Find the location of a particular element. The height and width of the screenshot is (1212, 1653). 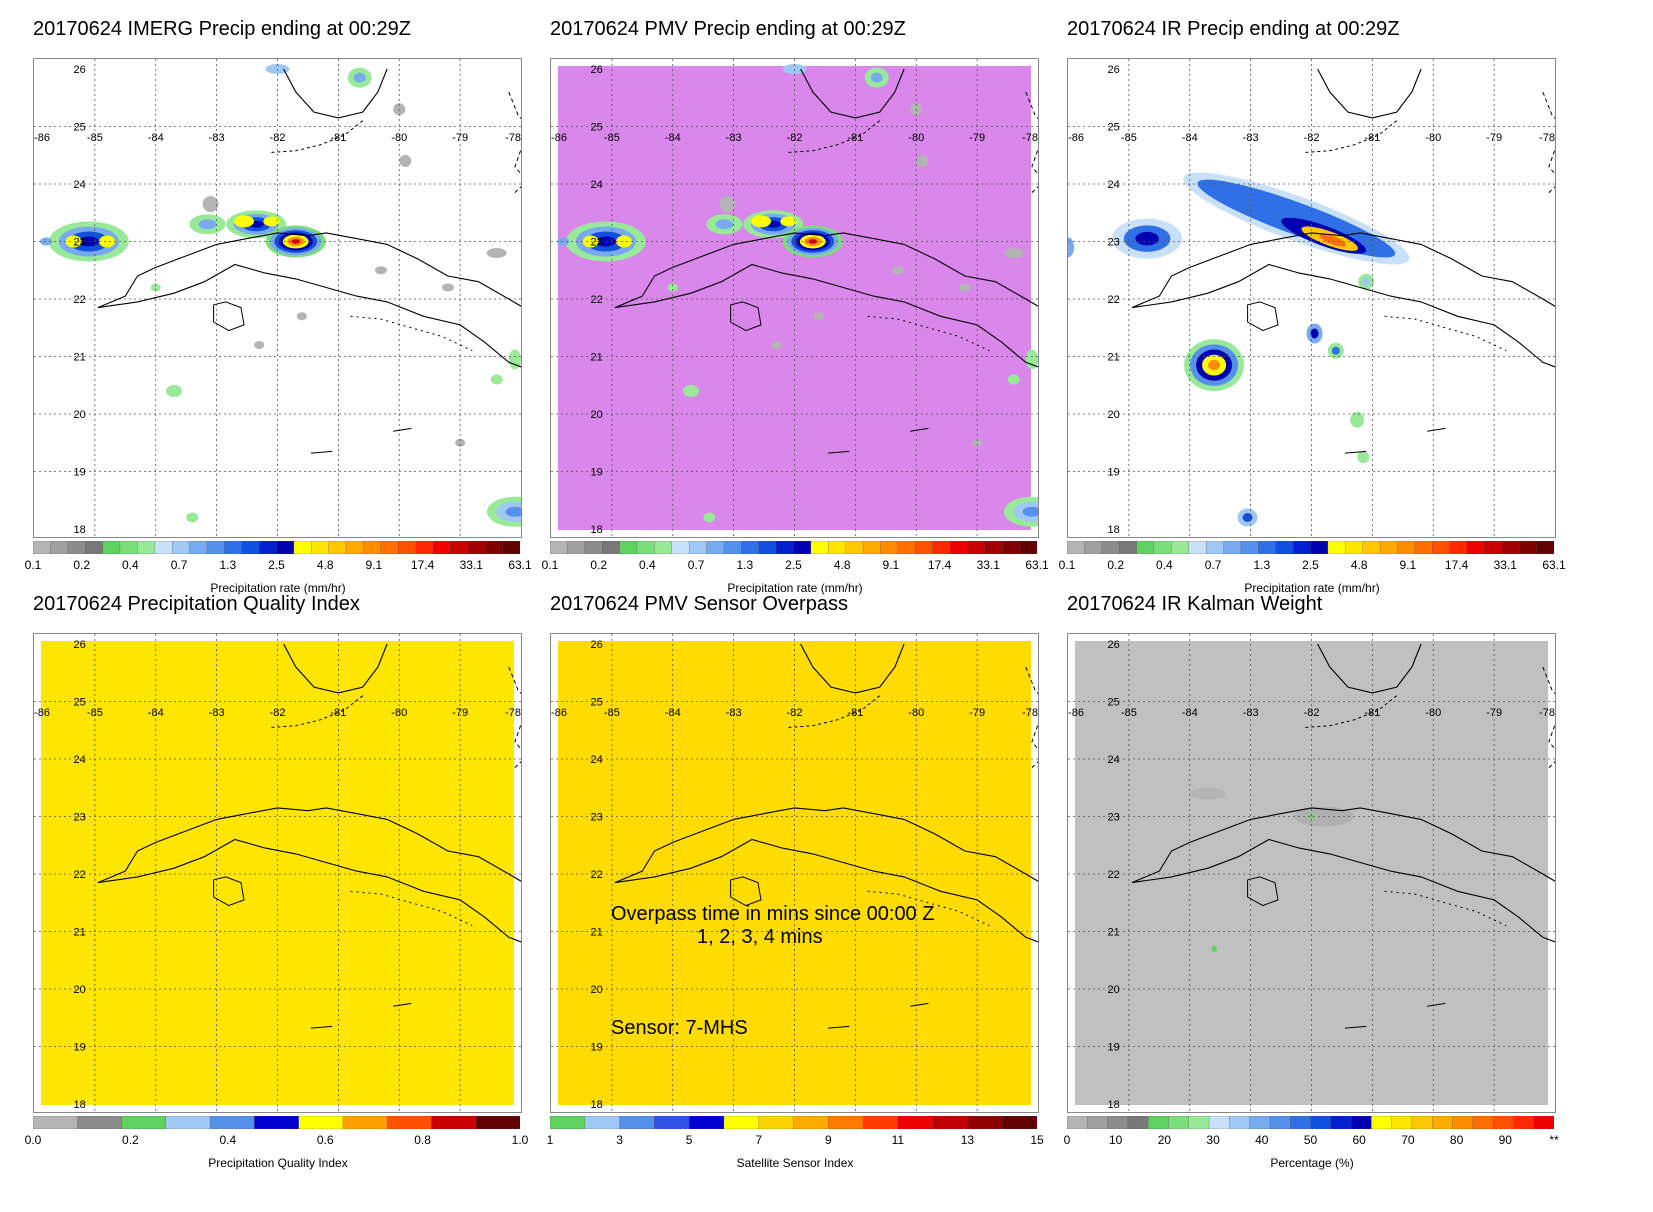

lat-label: 19 is located at coordinates (80, 1048).